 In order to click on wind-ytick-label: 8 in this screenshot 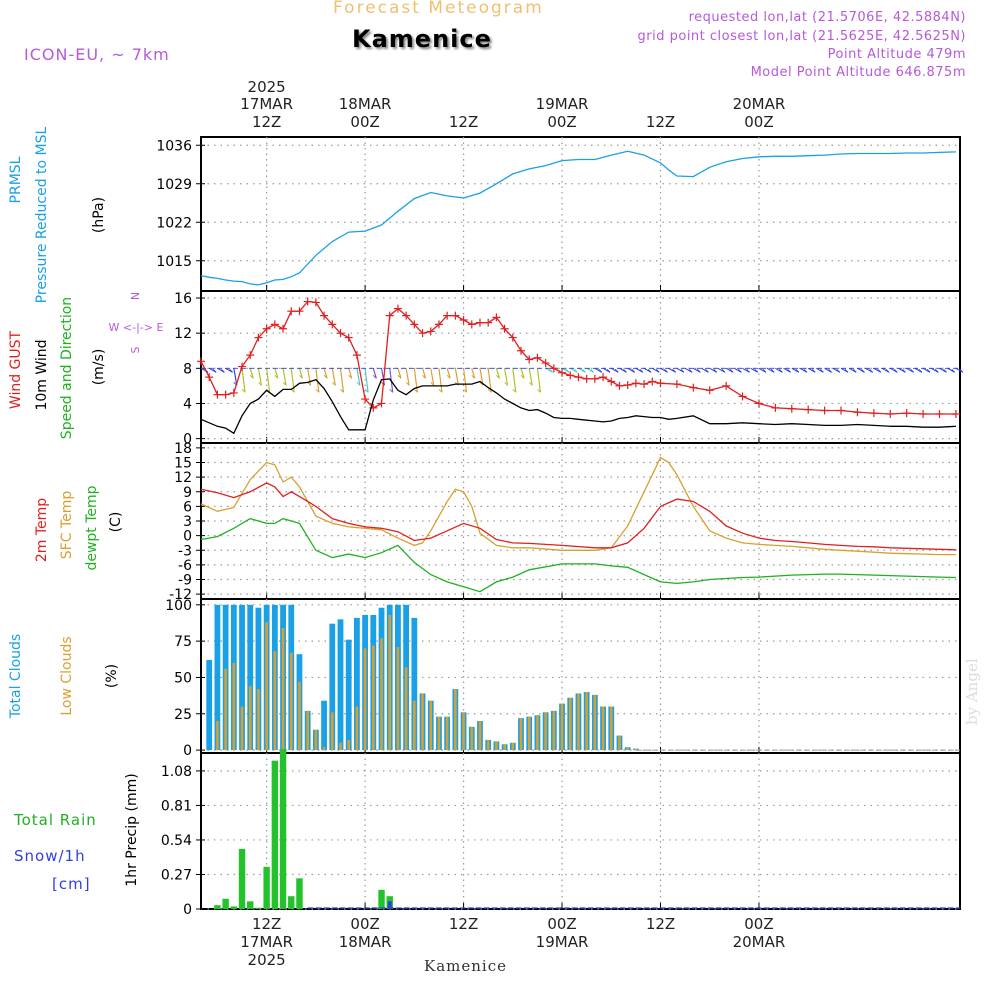, I will do `click(187, 369)`.